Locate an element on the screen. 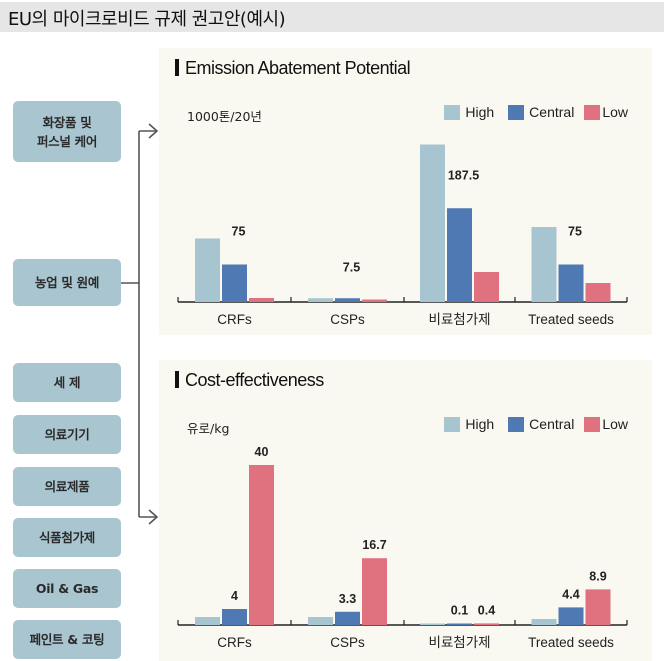 The height and width of the screenshot is (661, 664). category-box: 의료제품 is located at coordinates (67, 486).